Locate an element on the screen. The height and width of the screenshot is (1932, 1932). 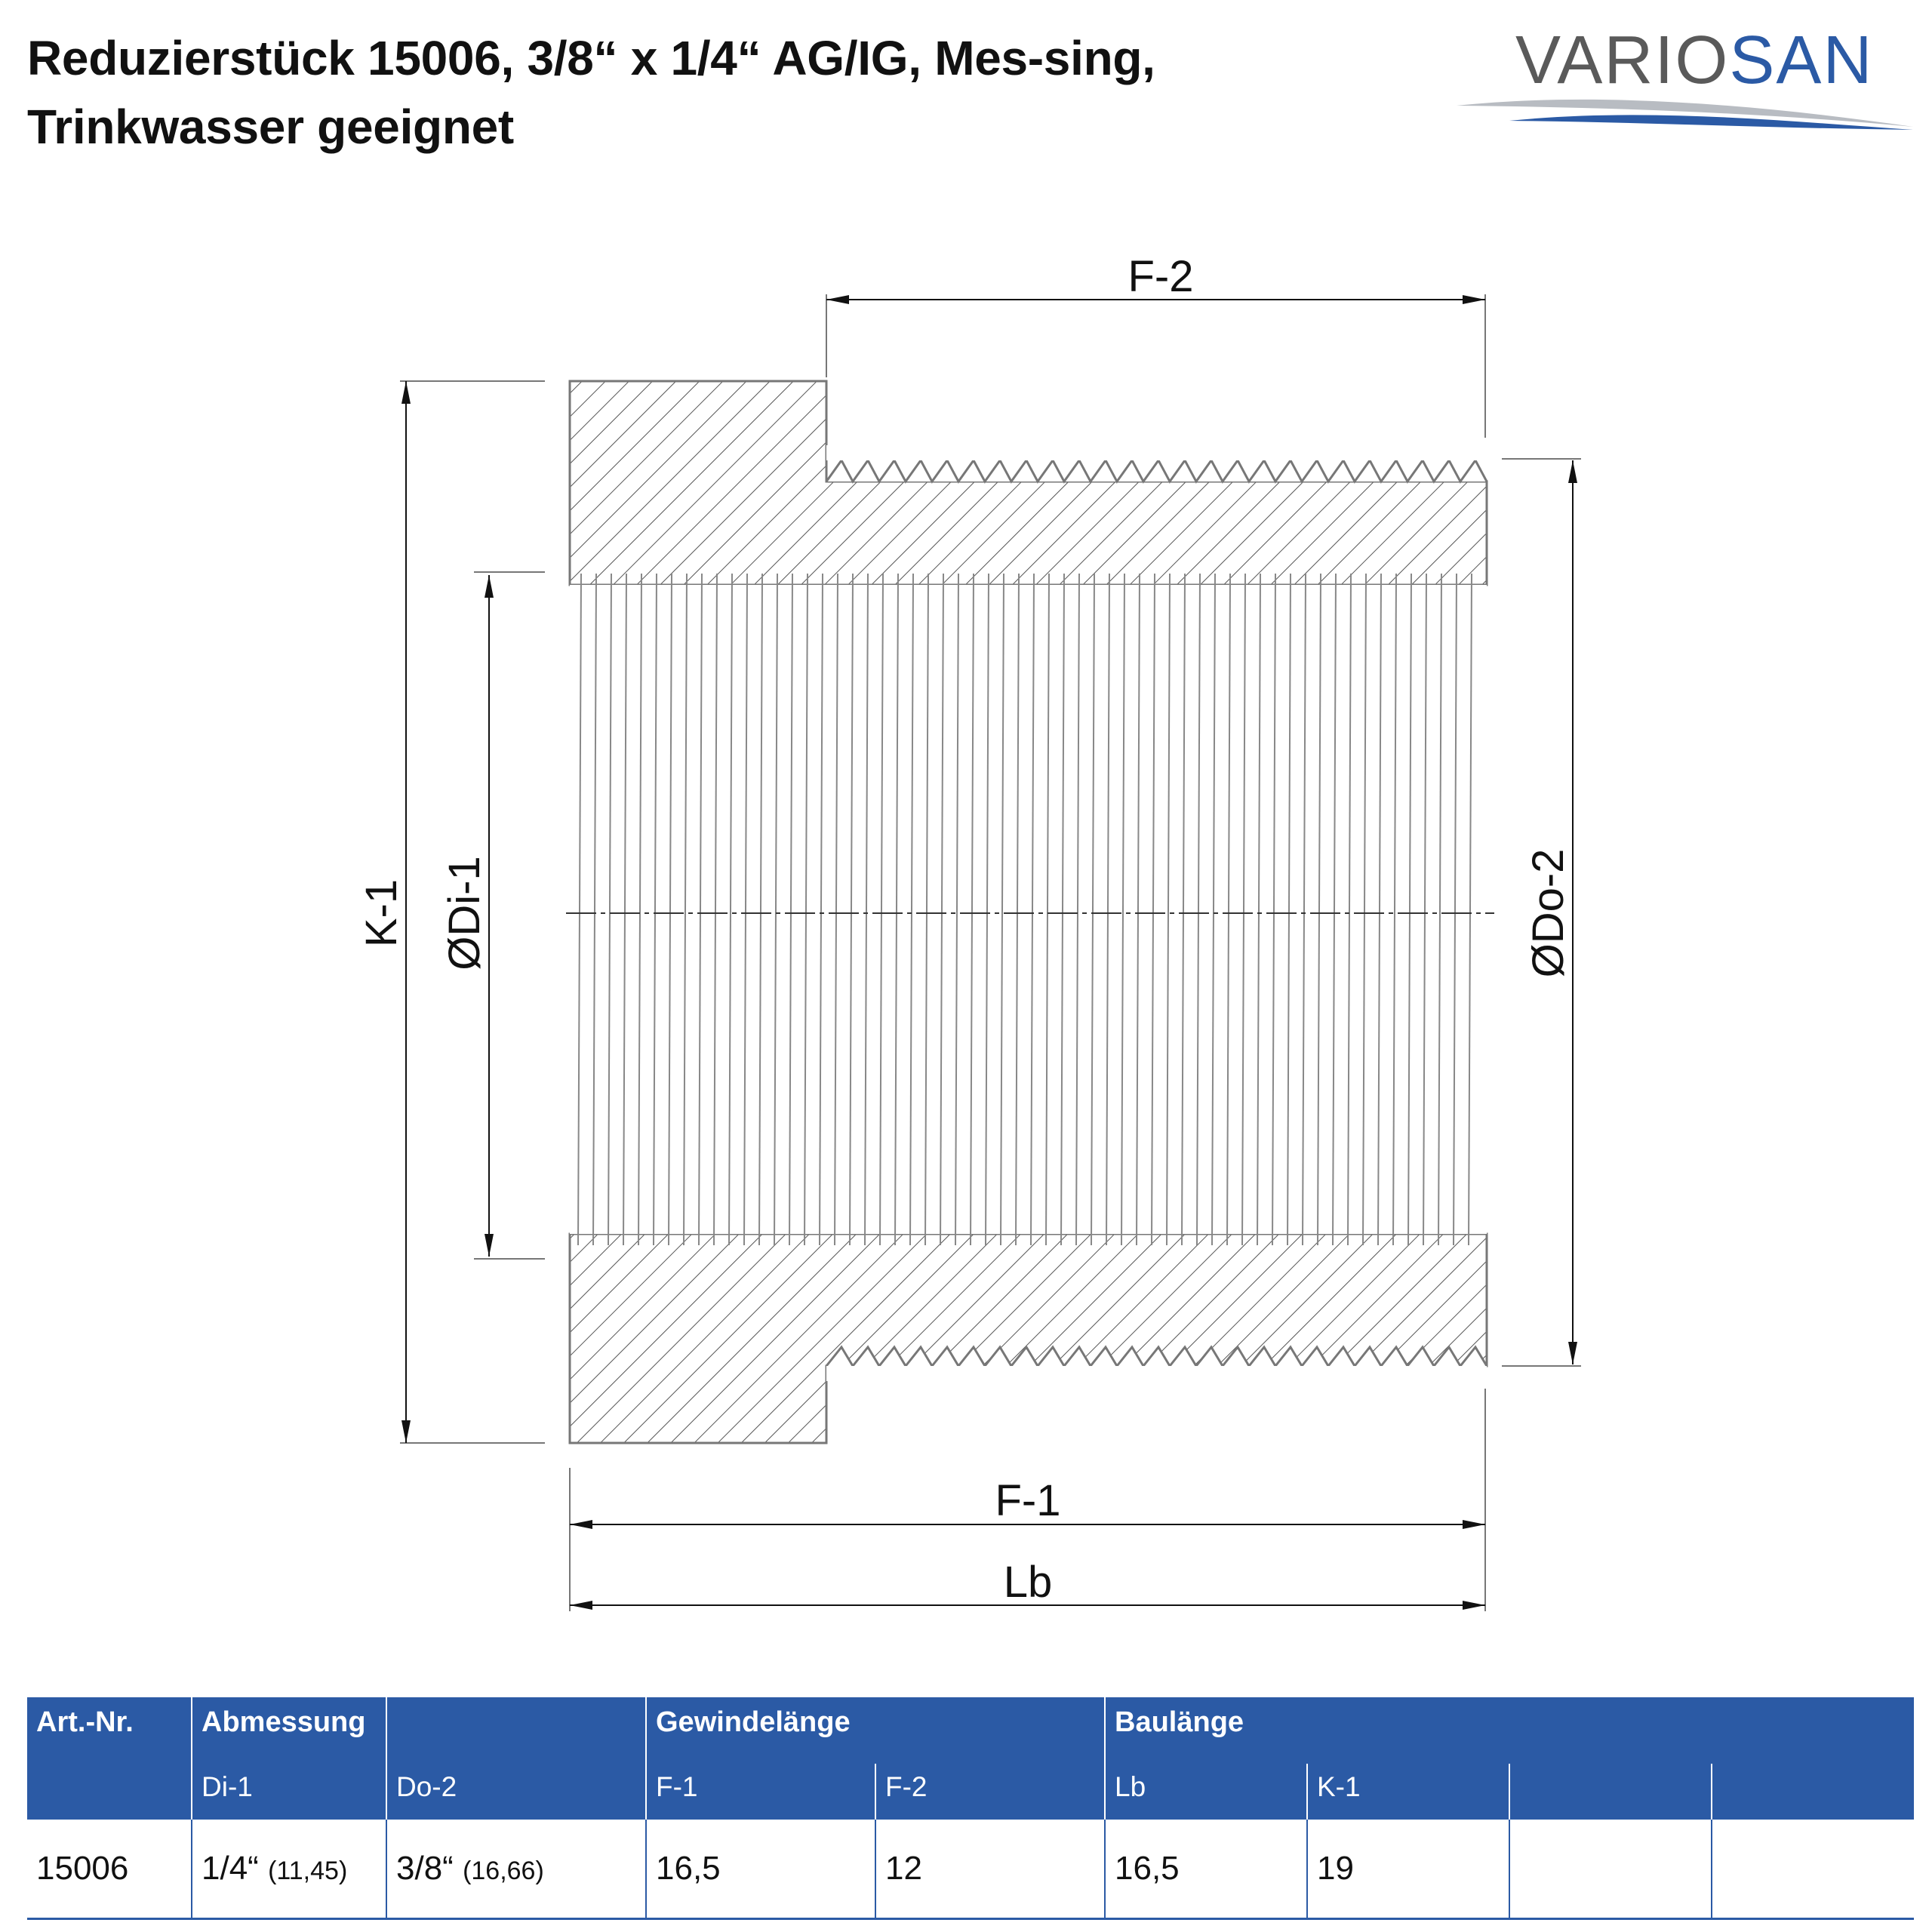
svg-text: VARIOSAN is located at coordinates (1694, 60).